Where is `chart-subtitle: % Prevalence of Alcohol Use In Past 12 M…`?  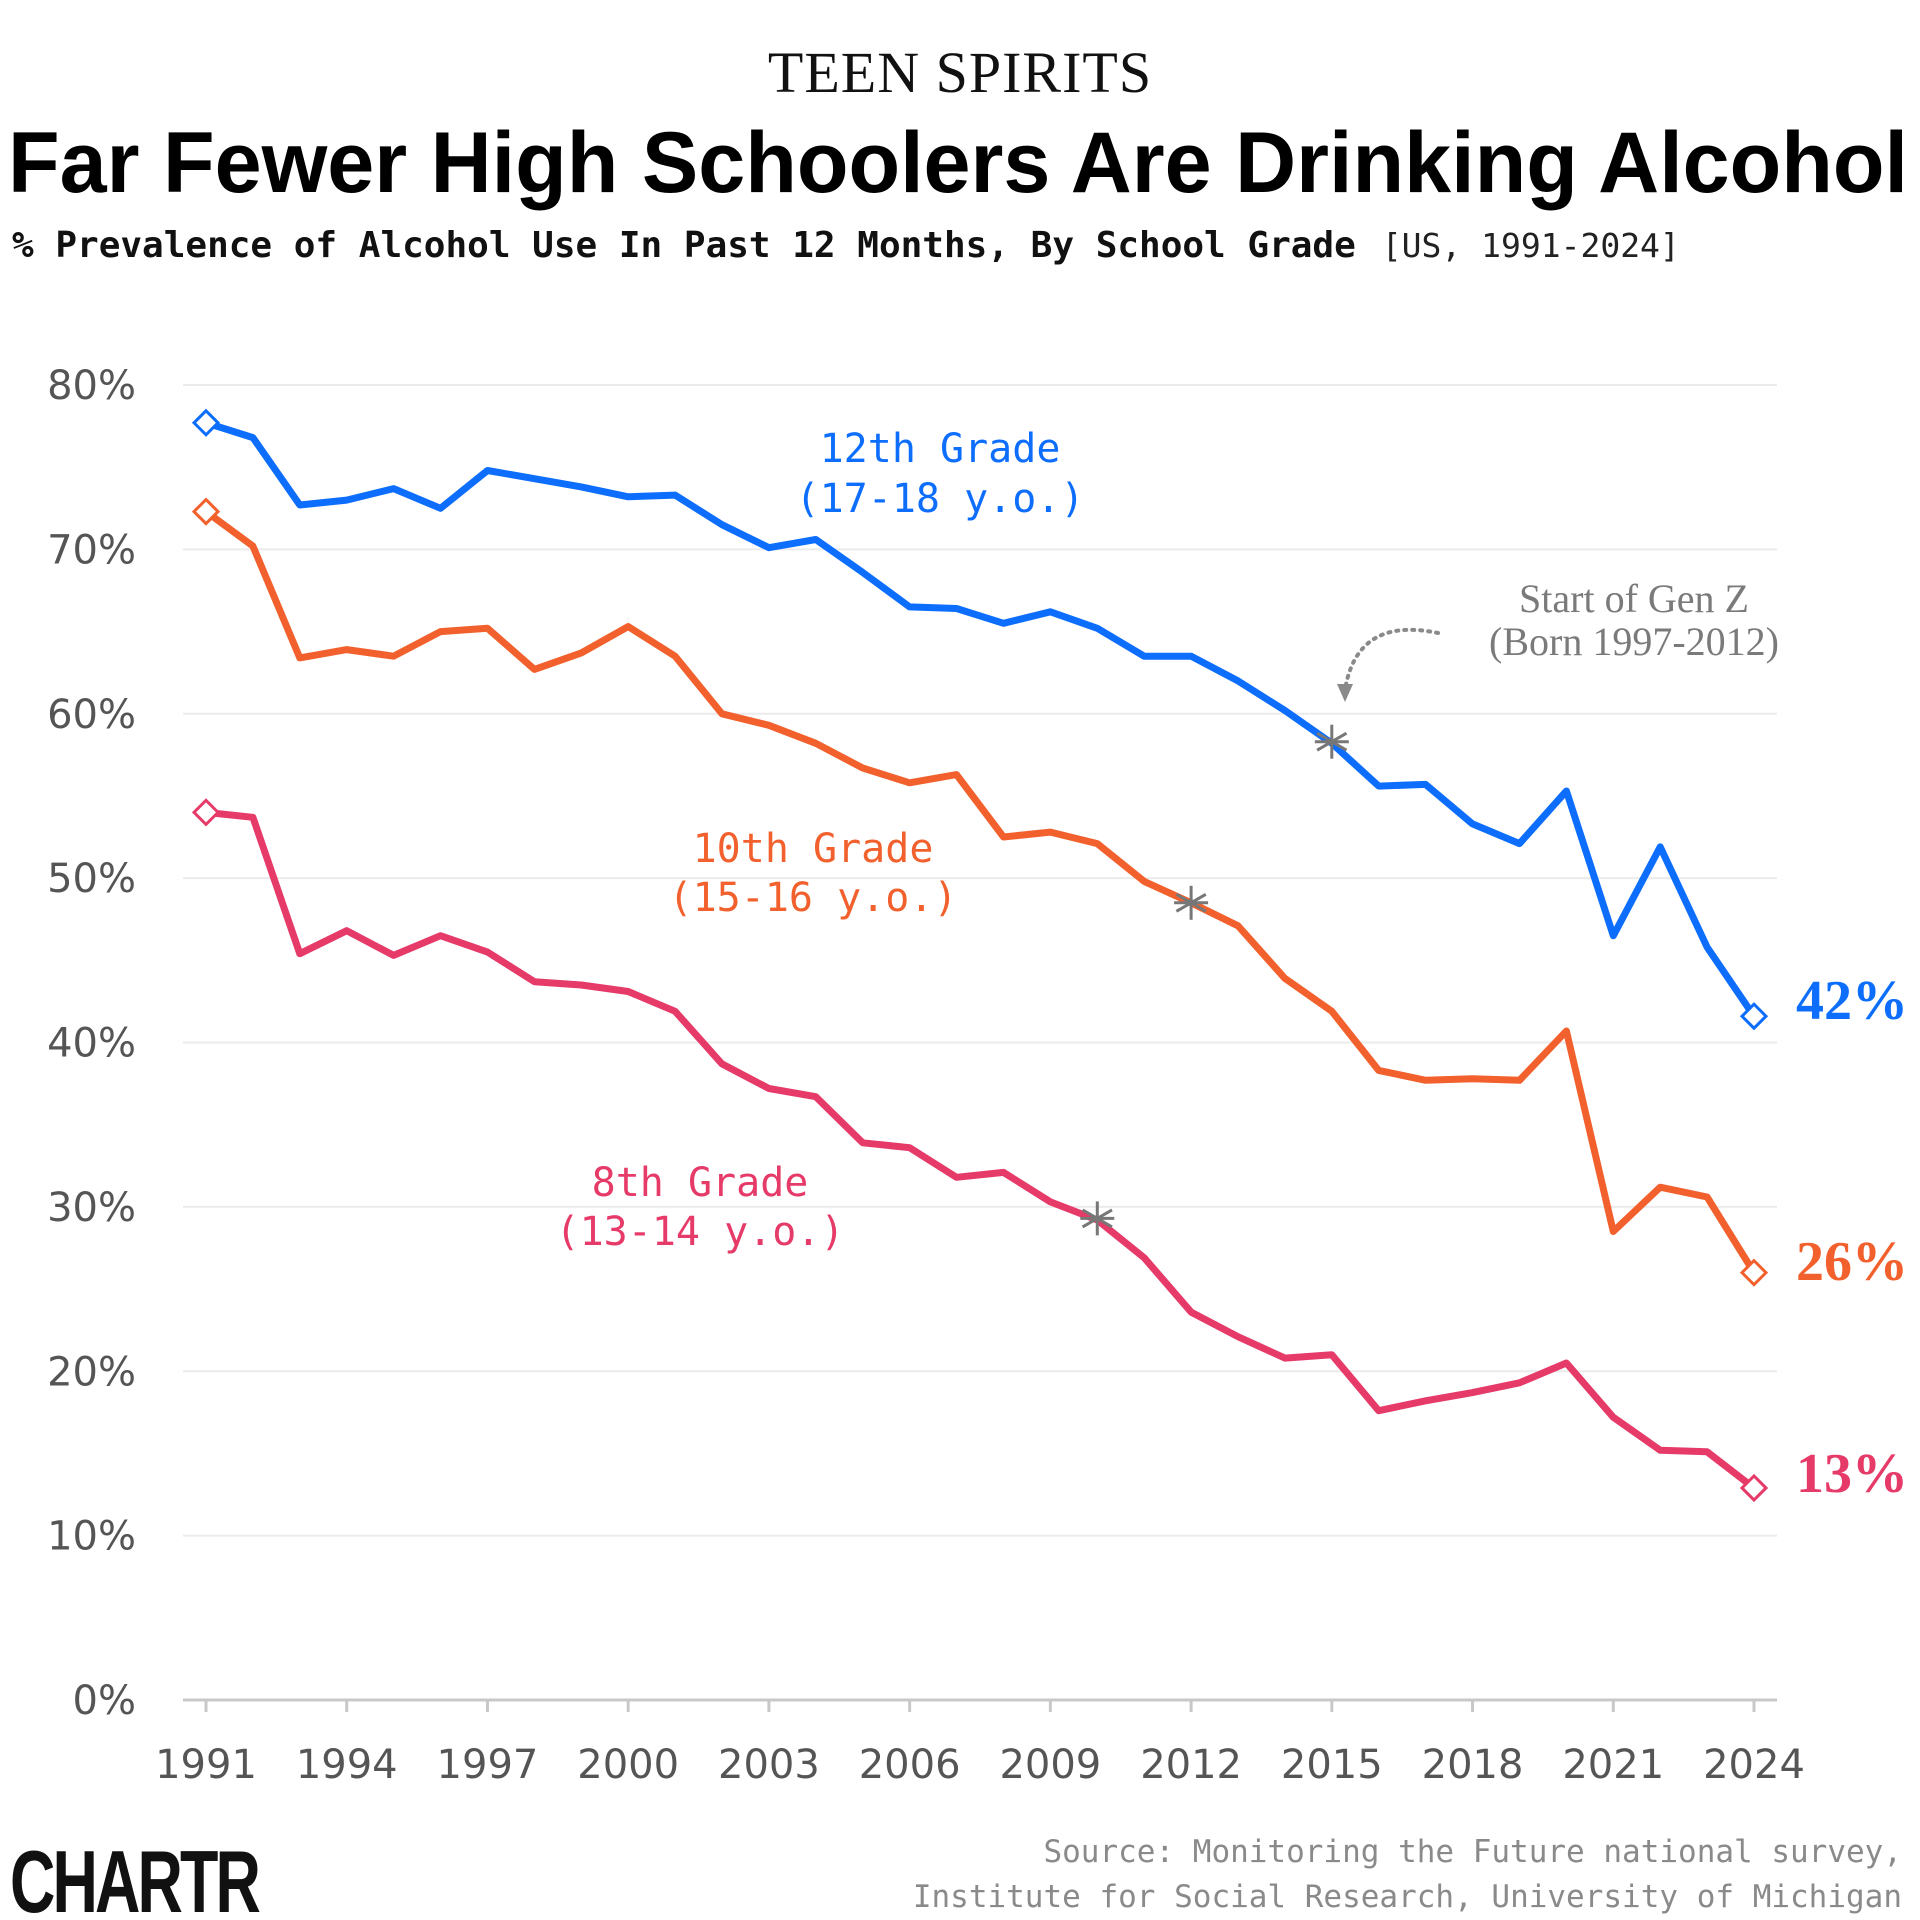 chart-subtitle: % Prevalence of Alcohol Use In Past 12 M… is located at coordinates (846, 245).